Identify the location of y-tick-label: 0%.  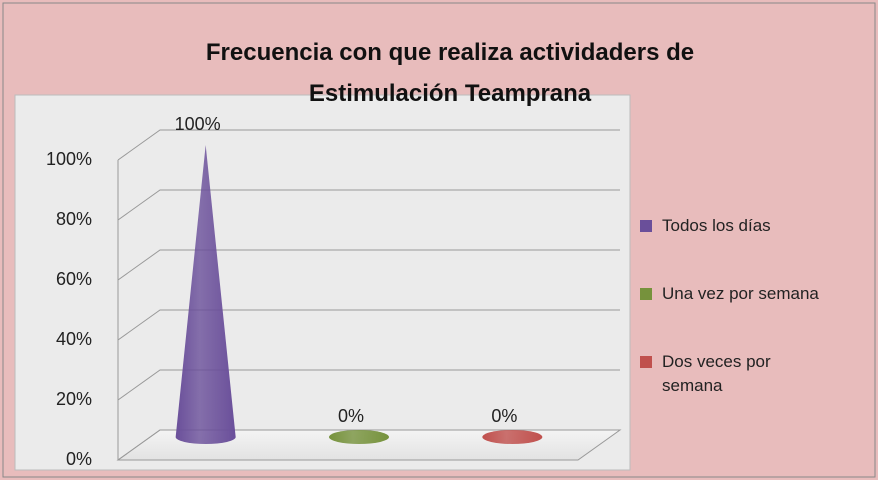
(79, 459).